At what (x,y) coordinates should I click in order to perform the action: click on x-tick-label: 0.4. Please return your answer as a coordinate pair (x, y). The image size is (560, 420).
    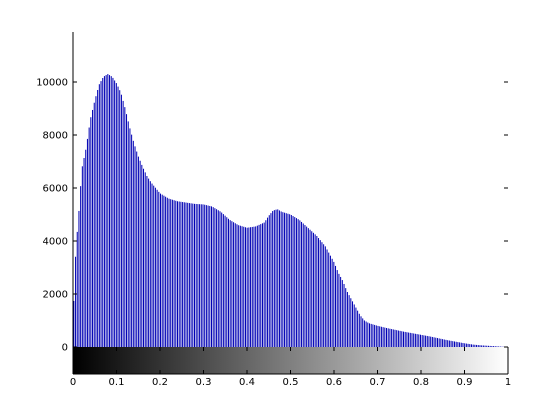
    Looking at the image, I should click on (247, 382).